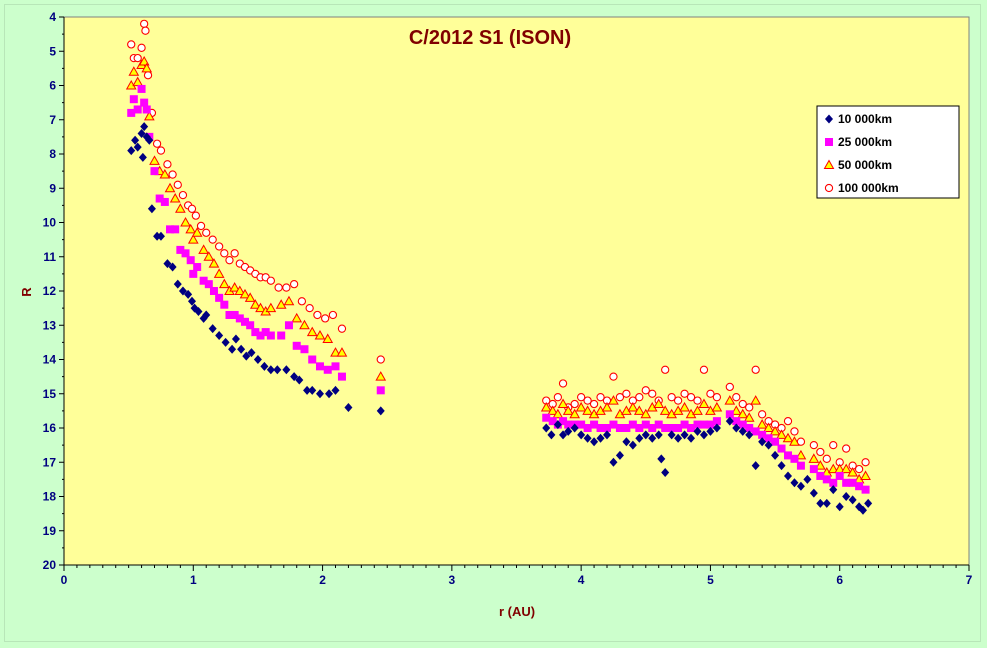  I want to click on x-axis-label: r (AU), so click(517, 611).